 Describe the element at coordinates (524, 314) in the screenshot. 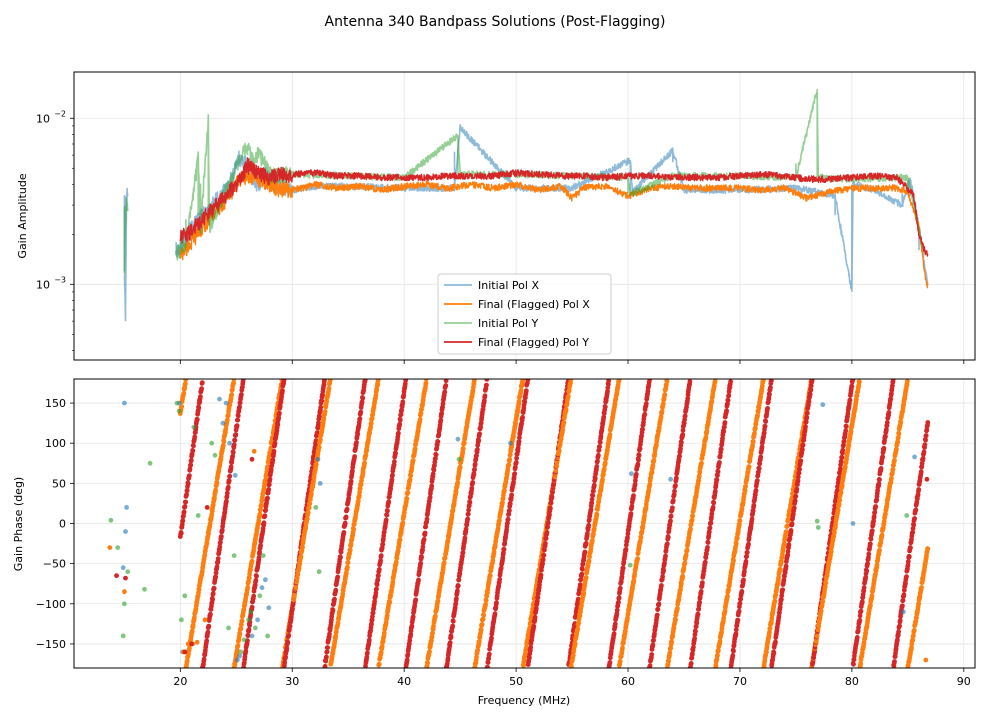

I see `legend-frame` at that location.